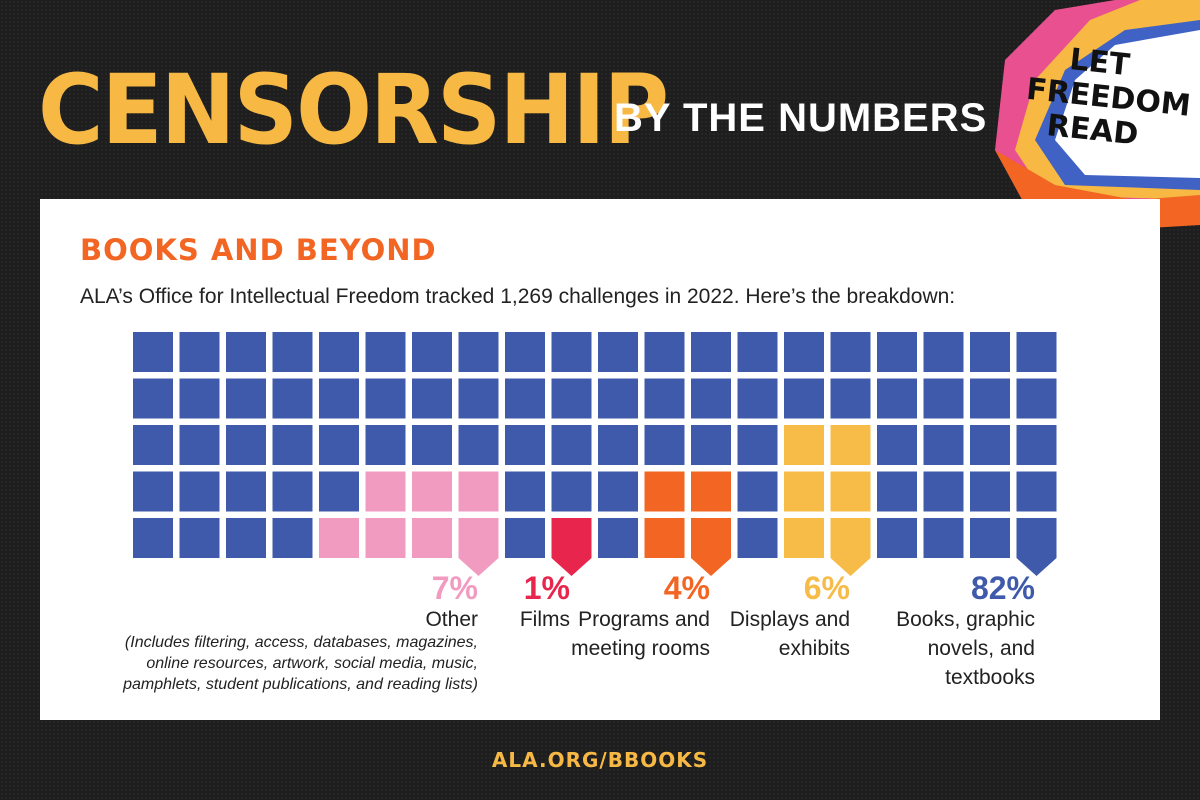 The width and height of the screenshot is (1200, 800). What do you see at coordinates (454, 588) in the screenshot?
I see `percent-other: 7%` at bounding box center [454, 588].